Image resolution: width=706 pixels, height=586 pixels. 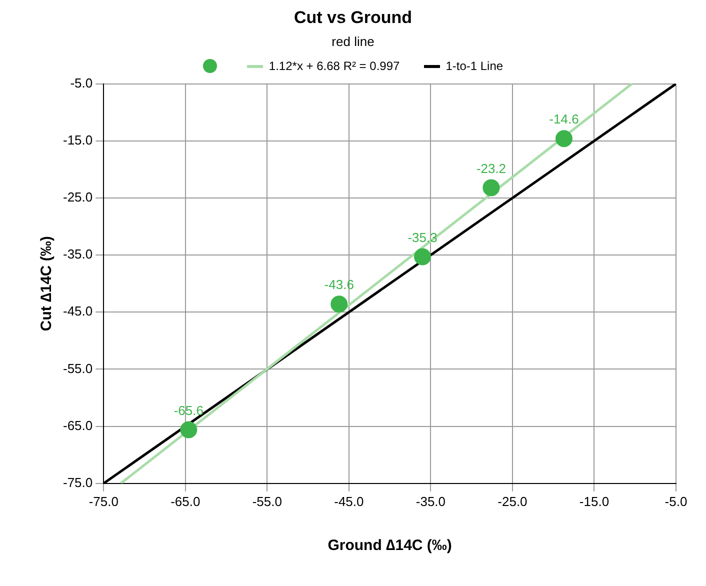 What do you see at coordinates (77, 311) in the screenshot?
I see `y-tick-label: -45.0` at bounding box center [77, 311].